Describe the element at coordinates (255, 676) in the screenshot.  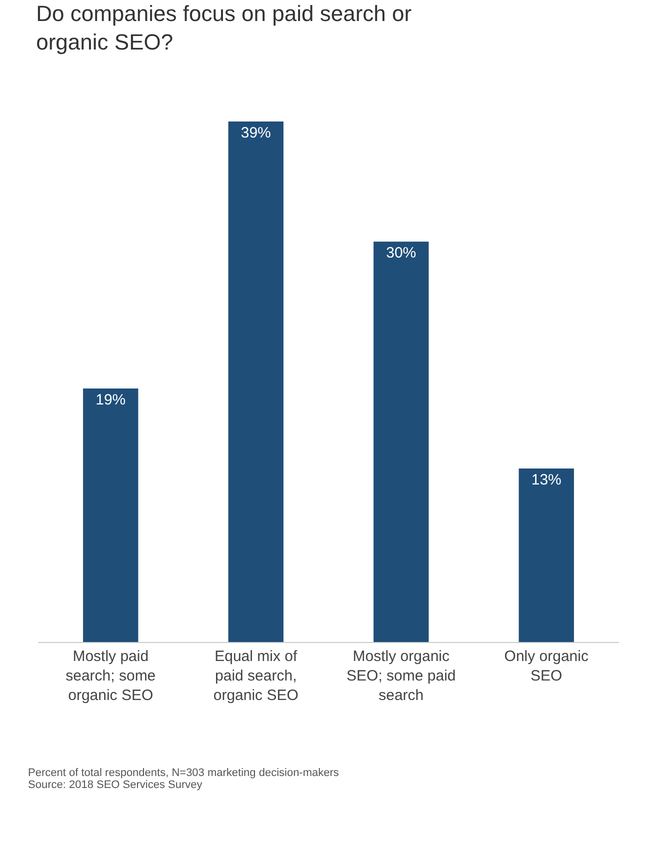
I see `x-tick-label: Equal mix of paid search, organic SEO` at that location.